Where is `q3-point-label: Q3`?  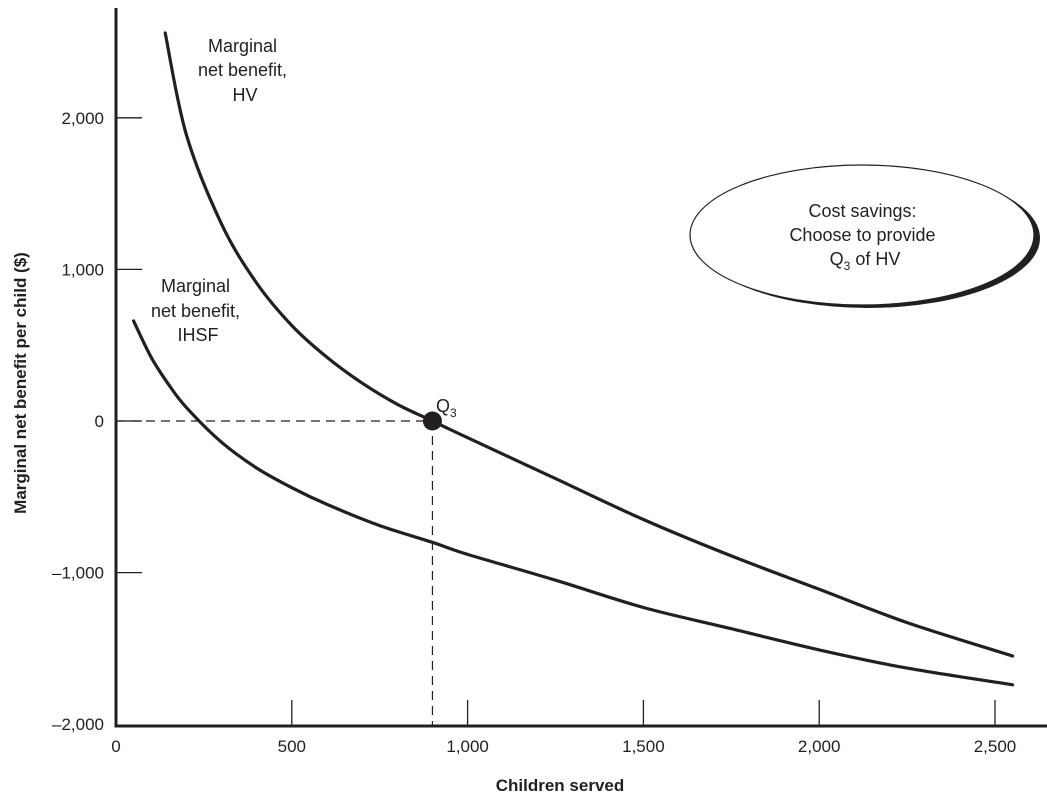 q3-point-label: Q3 is located at coordinates (446, 408).